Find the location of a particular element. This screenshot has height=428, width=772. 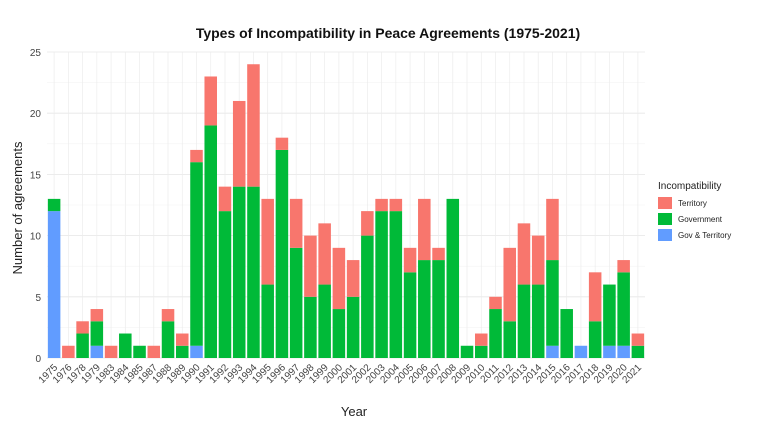

bar-government-2009 is located at coordinates (467, 351).